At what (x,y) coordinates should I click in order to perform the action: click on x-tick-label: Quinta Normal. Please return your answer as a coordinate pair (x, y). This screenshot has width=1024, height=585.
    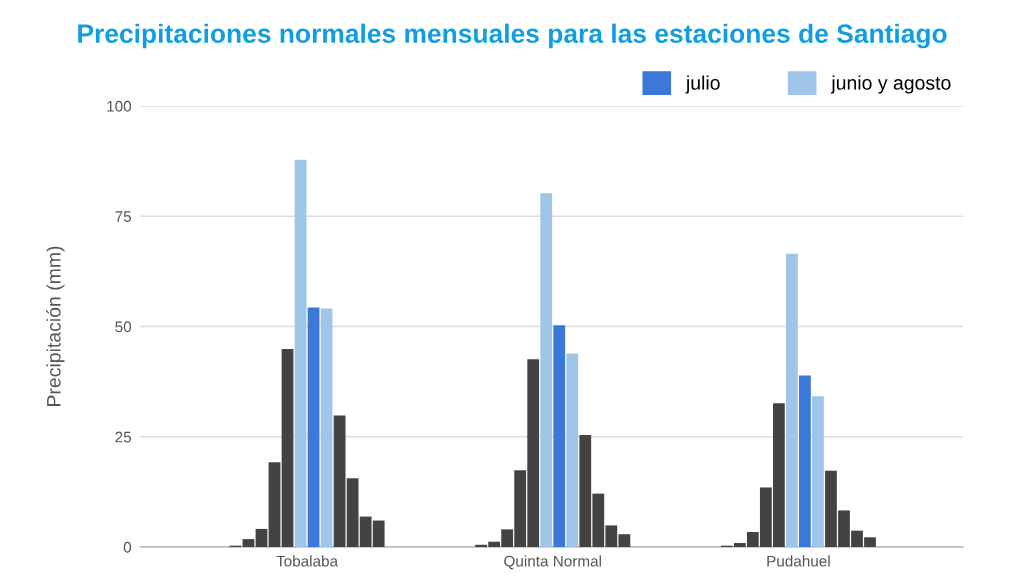
    Looking at the image, I should click on (552, 562).